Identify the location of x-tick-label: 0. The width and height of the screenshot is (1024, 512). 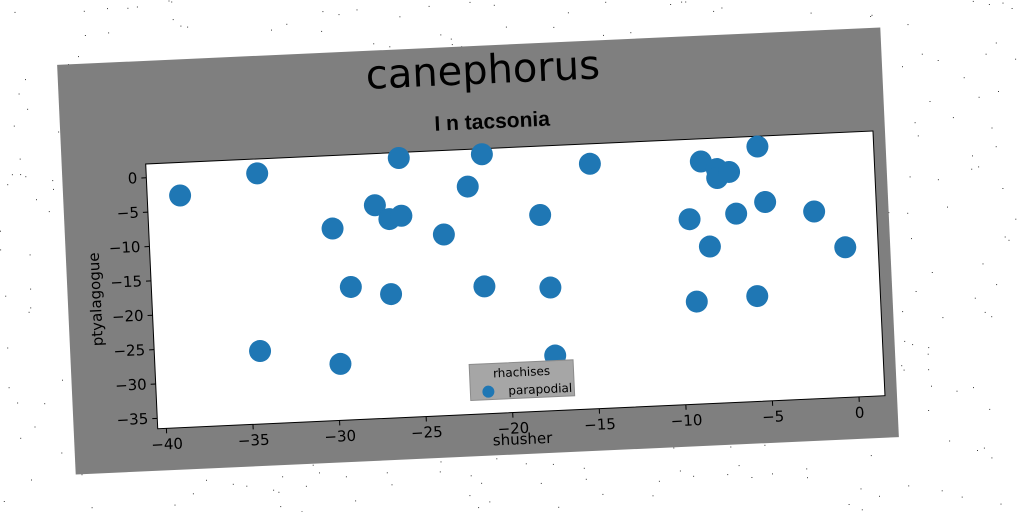
(860, 413).